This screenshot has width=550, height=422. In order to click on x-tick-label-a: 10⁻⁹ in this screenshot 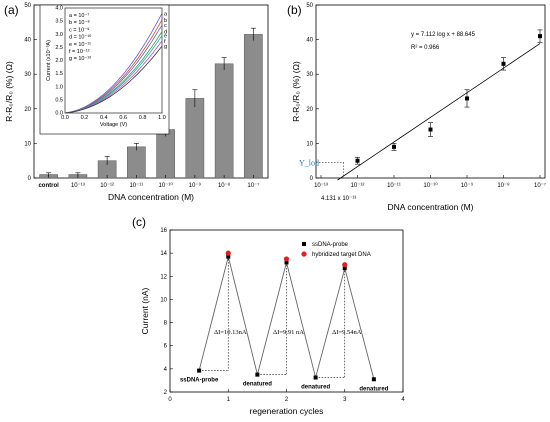, I will do `click(195, 185)`.